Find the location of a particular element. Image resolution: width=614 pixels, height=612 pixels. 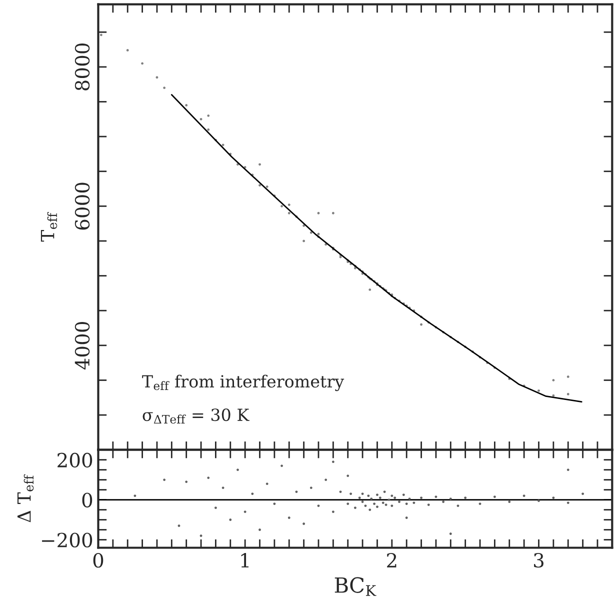

y-tick-label: 200 is located at coordinates (75, 460).